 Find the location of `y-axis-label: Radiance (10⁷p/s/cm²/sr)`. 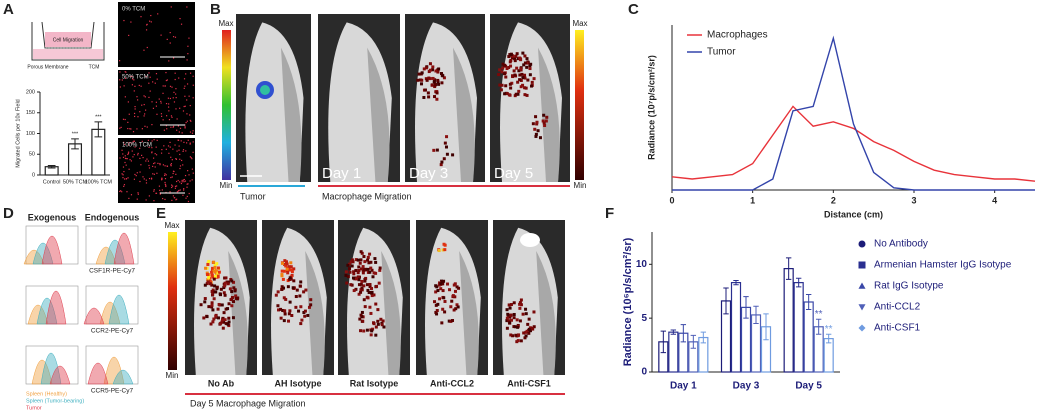

y-axis-label: Radiance (10⁷p/s/cm²/sr) is located at coordinates (651, 107).